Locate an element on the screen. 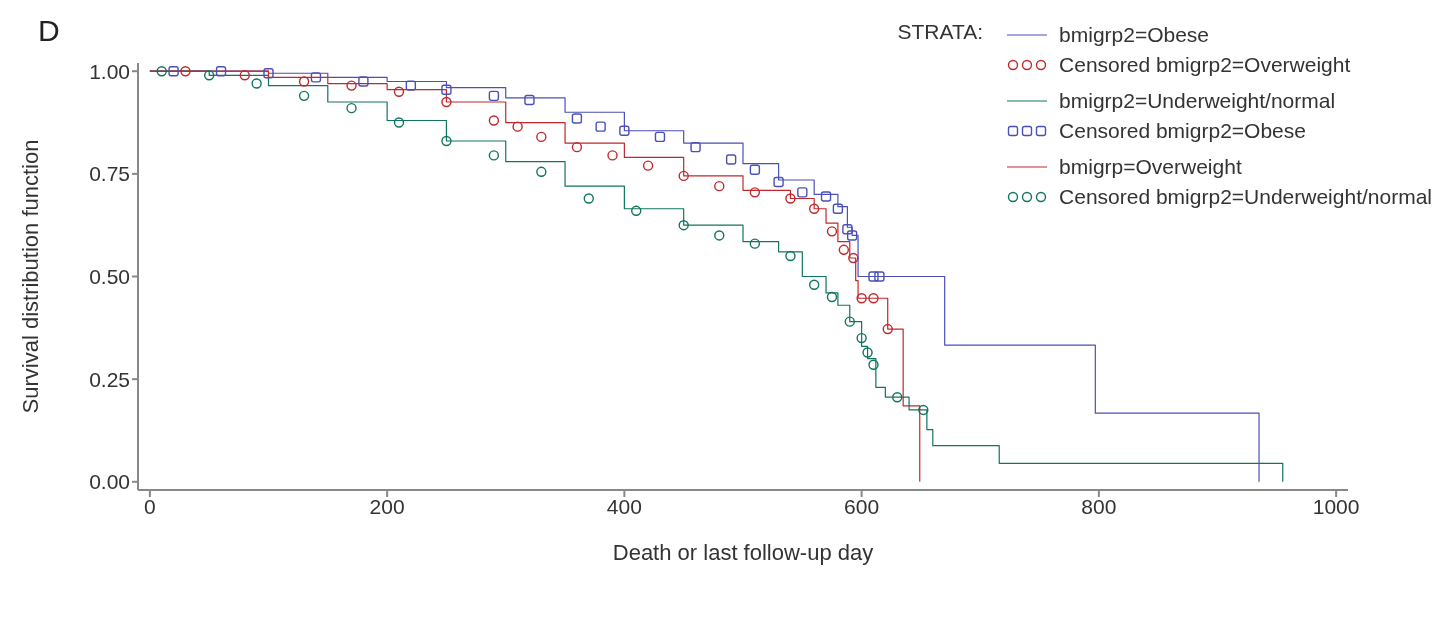  chart-title: D is located at coordinates (49, 31).